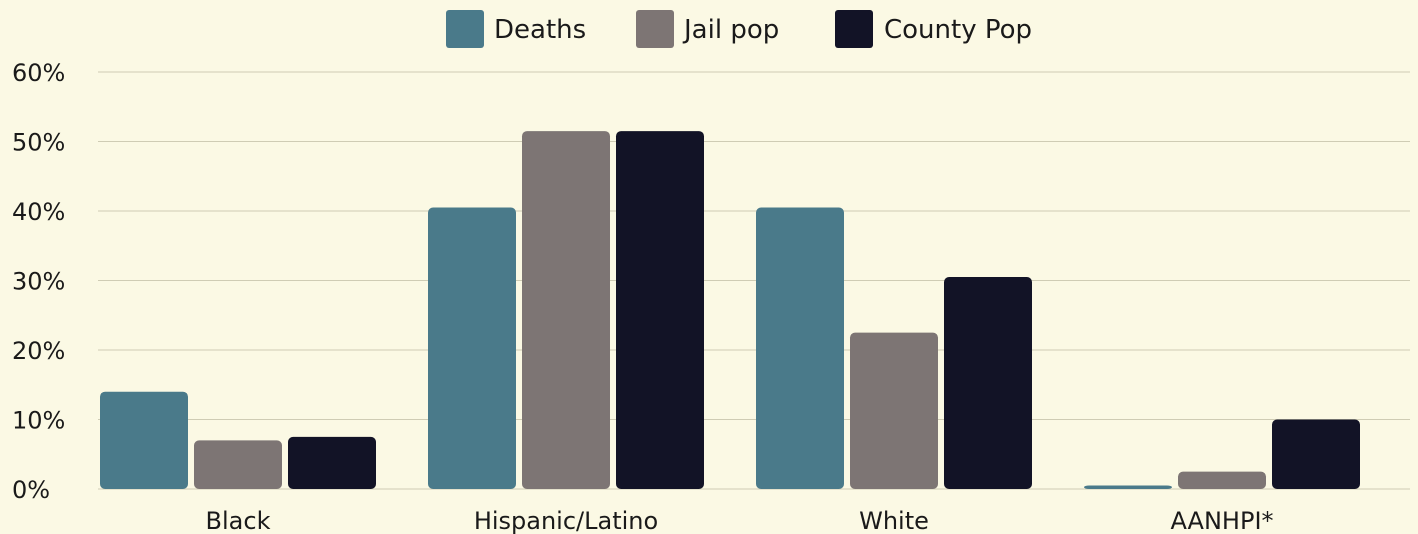  What do you see at coordinates (540, 30) in the screenshot?
I see `legend-label: Deaths` at bounding box center [540, 30].